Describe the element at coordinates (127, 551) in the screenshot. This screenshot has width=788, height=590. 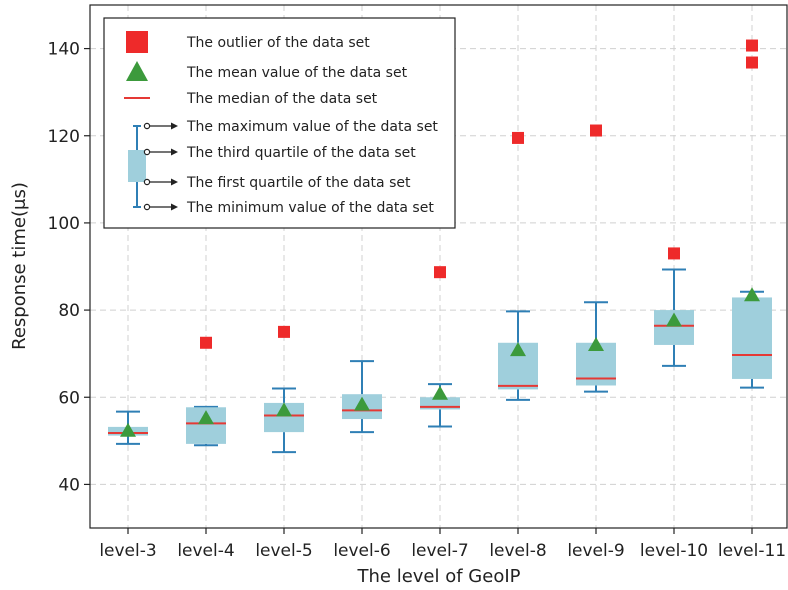
I see `x-tick-label: level-3` at that location.